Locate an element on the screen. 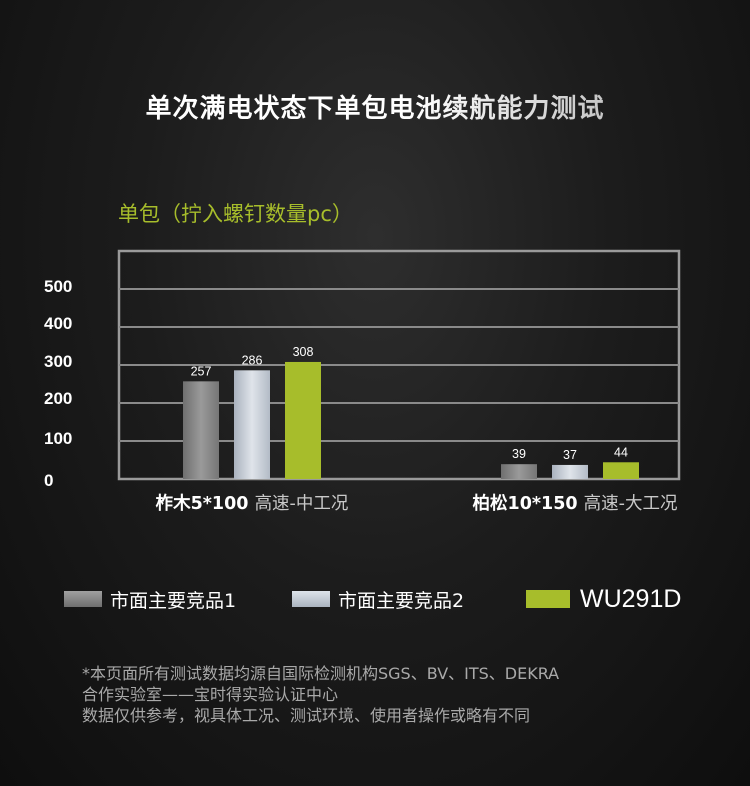  y-tick-label: 300 is located at coordinates (58, 361).